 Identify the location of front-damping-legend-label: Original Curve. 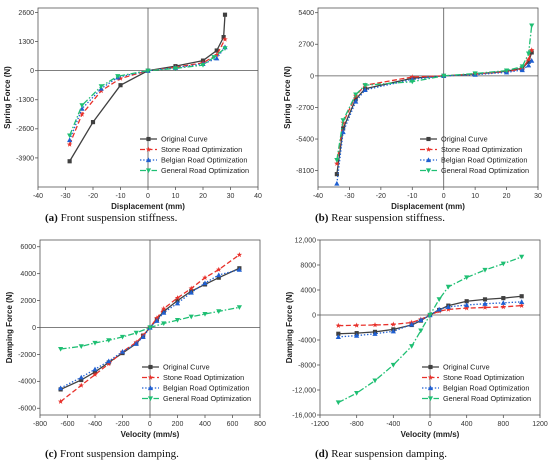
(186, 367).